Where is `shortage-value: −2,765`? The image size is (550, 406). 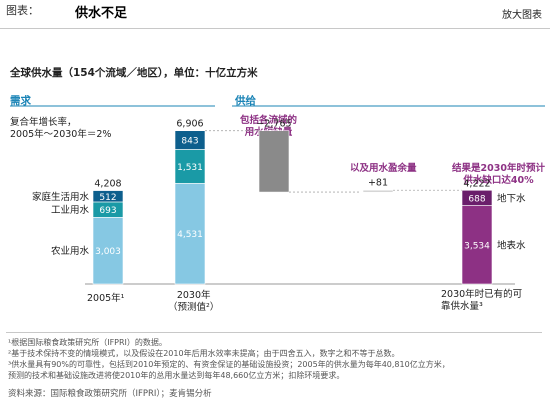
shortage-value: −2,765 is located at coordinates (273, 124).